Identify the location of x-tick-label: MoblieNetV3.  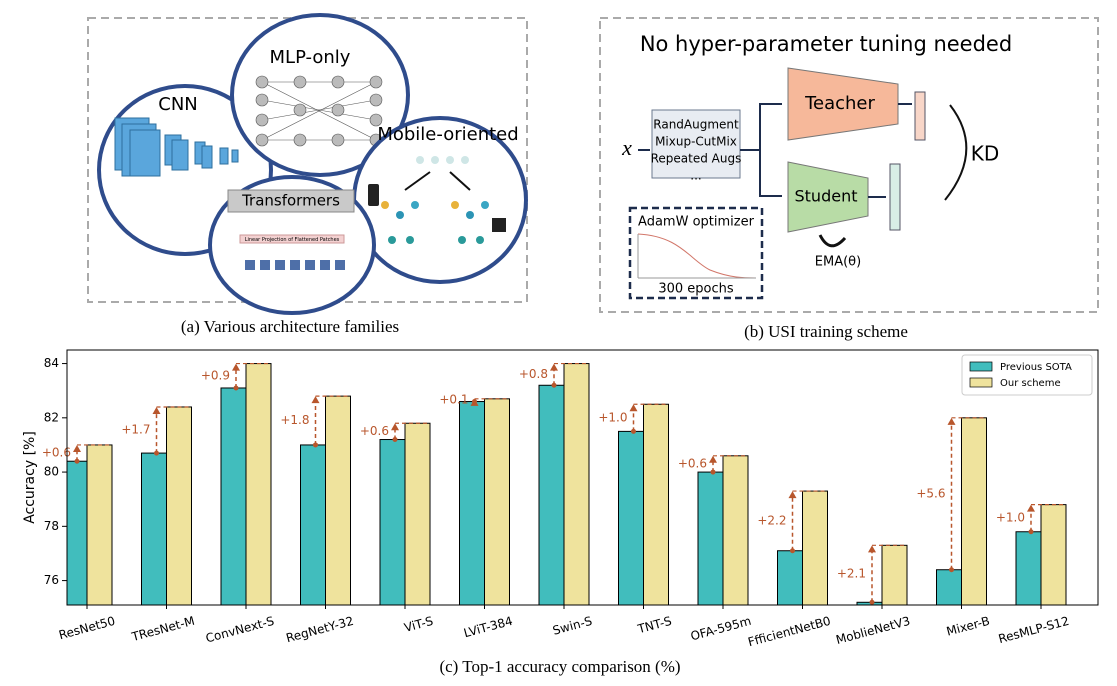
(872, 630).